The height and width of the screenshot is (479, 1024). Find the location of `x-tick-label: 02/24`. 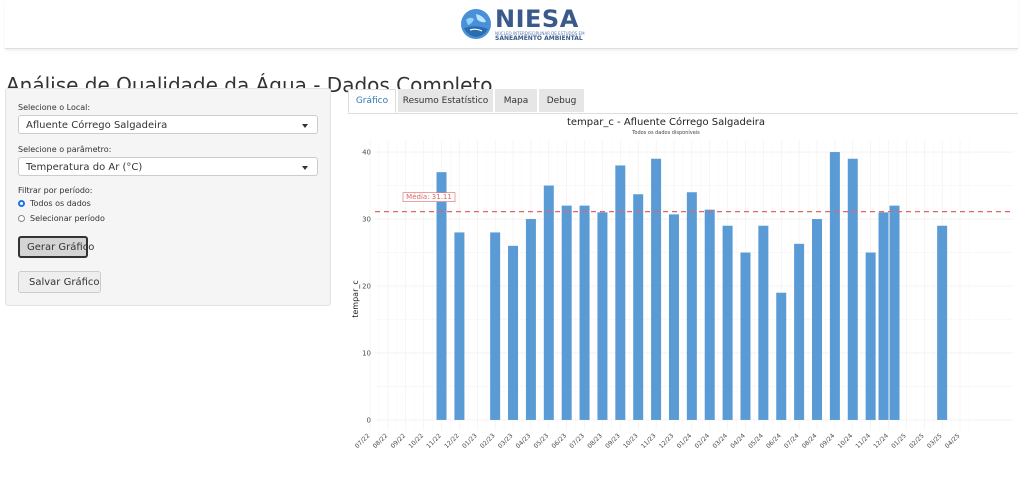

x-tick-label: 02/24 is located at coordinates (703, 441).